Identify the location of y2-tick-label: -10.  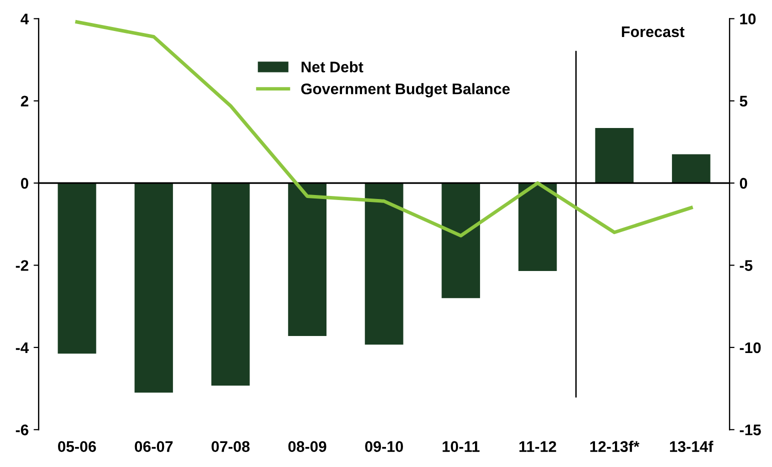
(750, 348).